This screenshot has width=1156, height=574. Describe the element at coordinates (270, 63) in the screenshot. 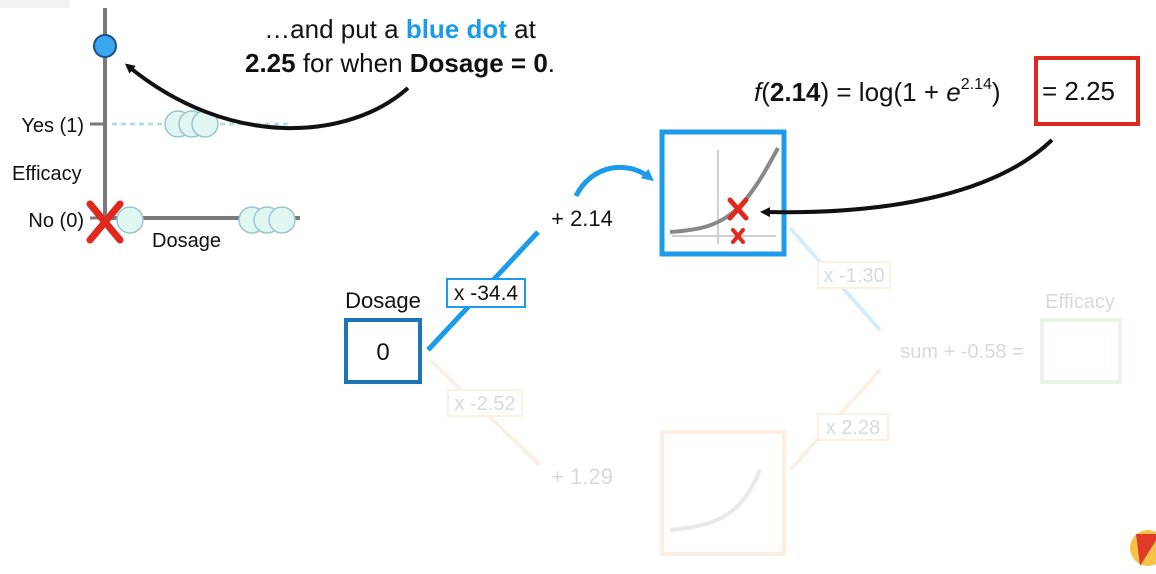

I see `caption-value: 2.25` at that location.